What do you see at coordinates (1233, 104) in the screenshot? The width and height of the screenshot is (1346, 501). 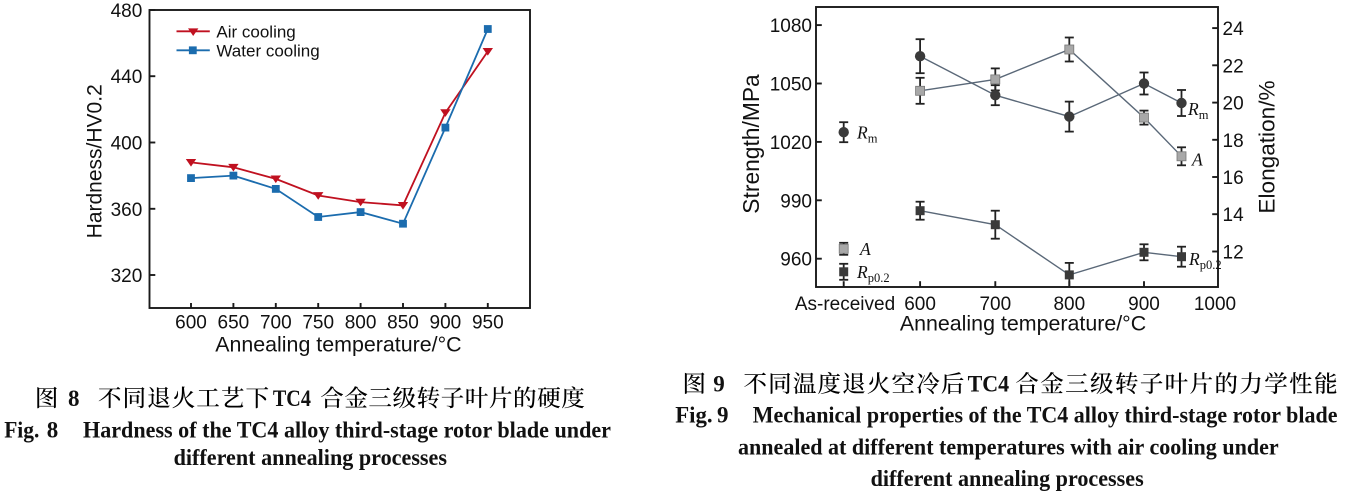 I see `svg-text: 20` at bounding box center [1233, 104].